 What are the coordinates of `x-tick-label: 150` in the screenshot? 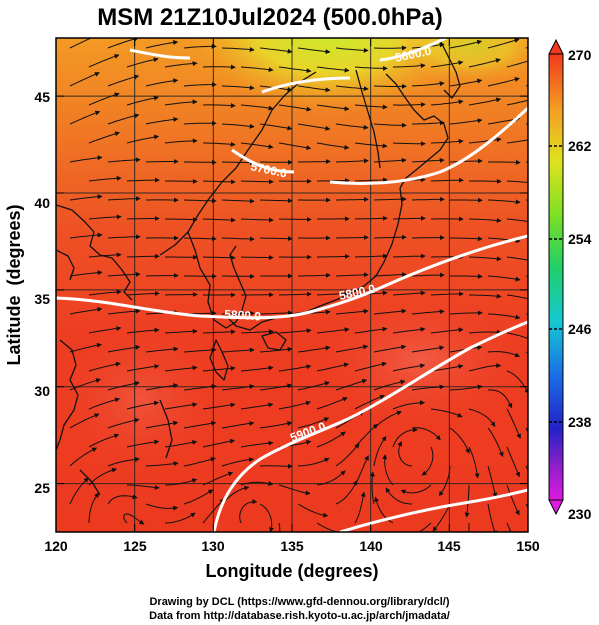 It's located at (528, 546).